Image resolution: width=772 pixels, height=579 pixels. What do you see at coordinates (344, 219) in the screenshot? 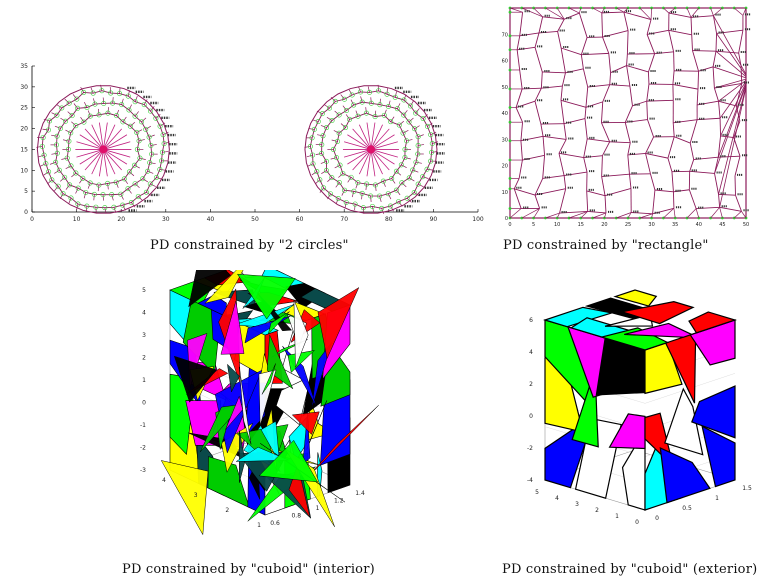
I see `x-tick-label: 70` at bounding box center [344, 219].